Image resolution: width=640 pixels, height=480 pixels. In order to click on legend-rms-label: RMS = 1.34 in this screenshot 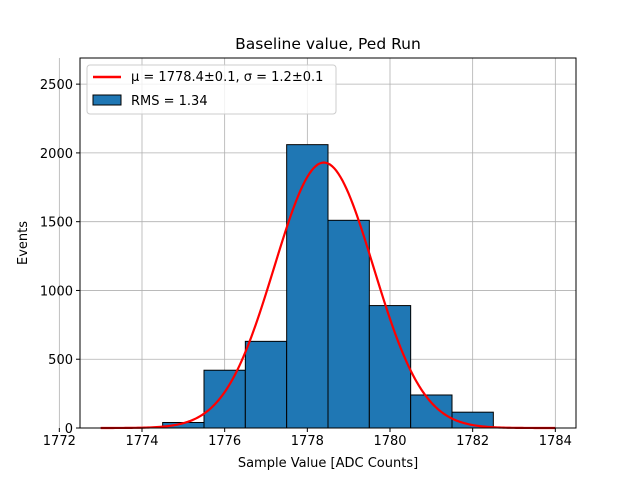, I will do `click(169, 101)`.